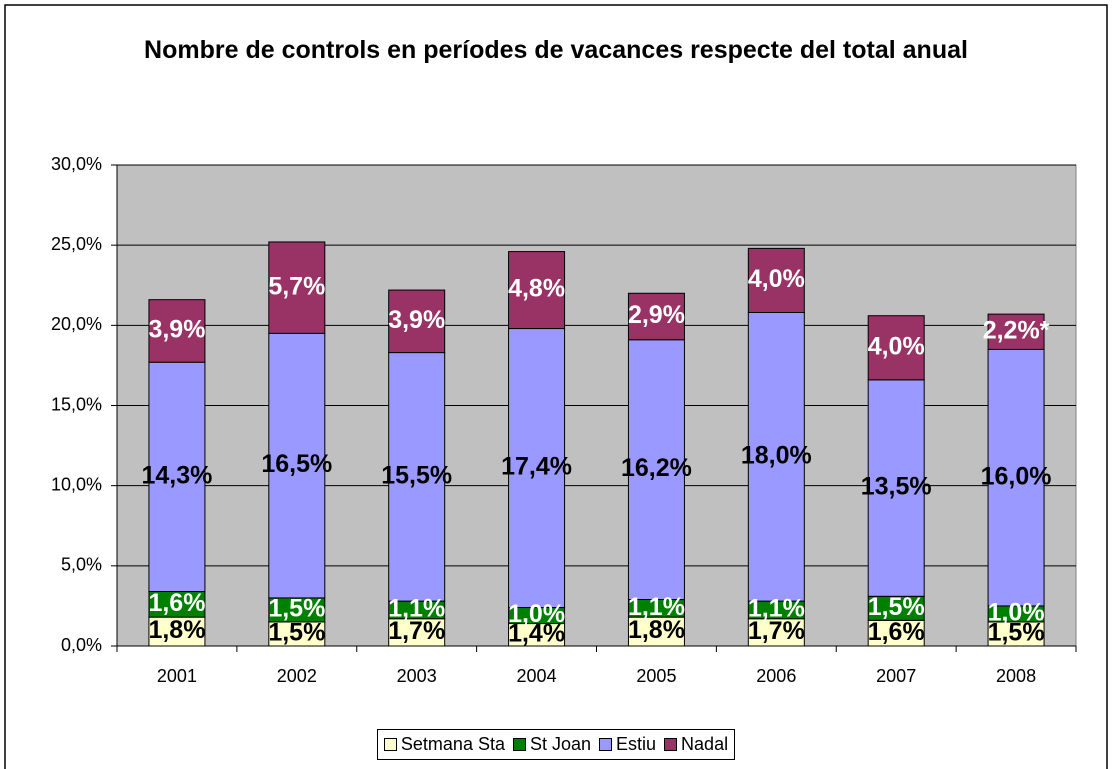 This screenshot has width=1112, height=769. What do you see at coordinates (636, 744) in the screenshot?
I see `legend-label: Estiu` at bounding box center [636, 744].